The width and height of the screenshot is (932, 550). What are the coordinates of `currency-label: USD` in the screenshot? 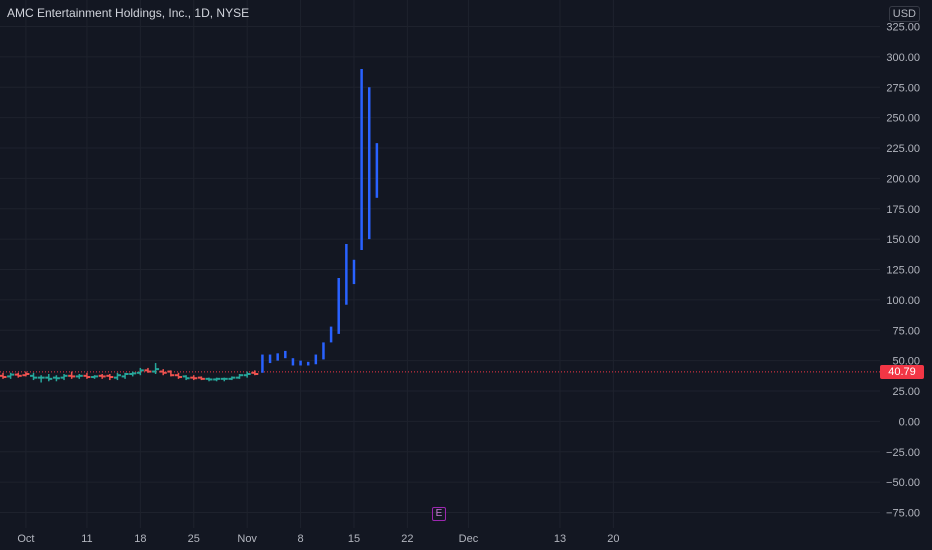 It's located at (904, 14).